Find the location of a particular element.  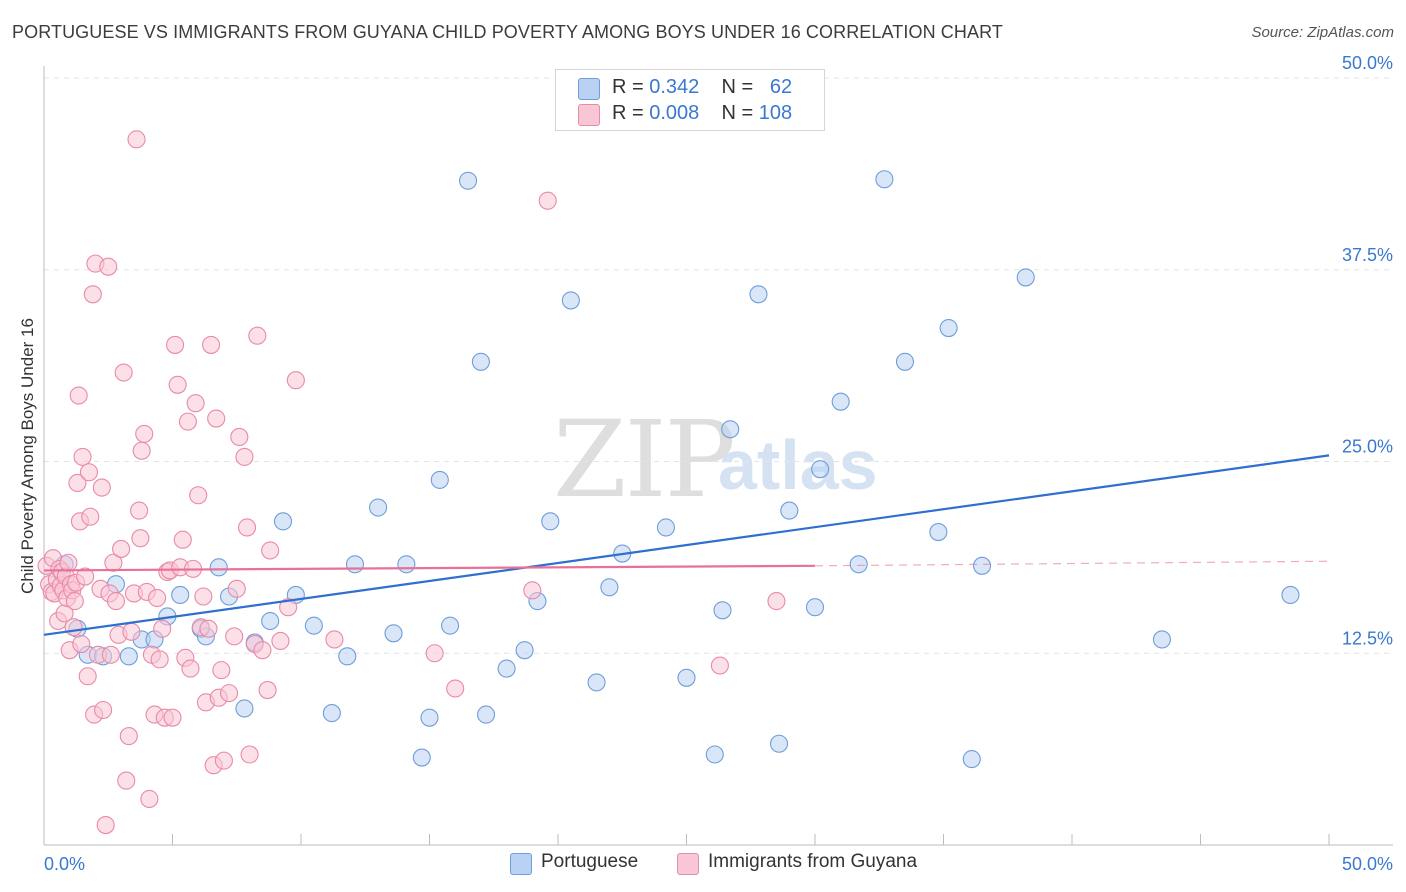

y-tick-label: 12.5% is located at coordinates (1367, 638).